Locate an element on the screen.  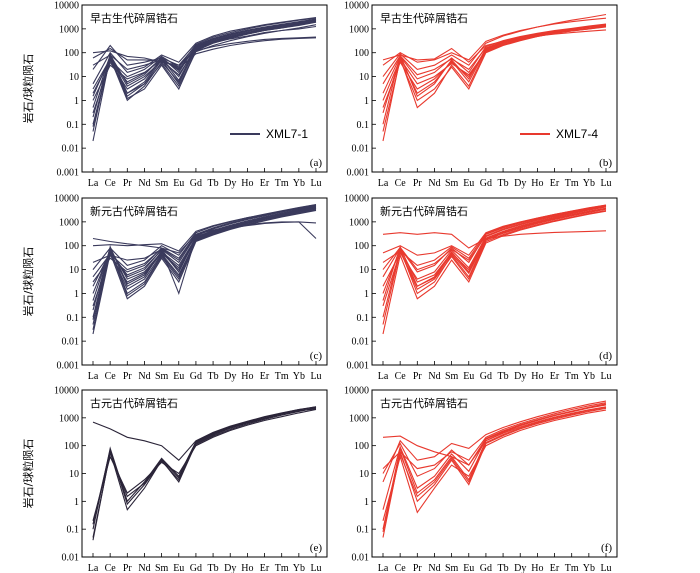
legend-label: XML7-1 is located at coordinates (287, 134).